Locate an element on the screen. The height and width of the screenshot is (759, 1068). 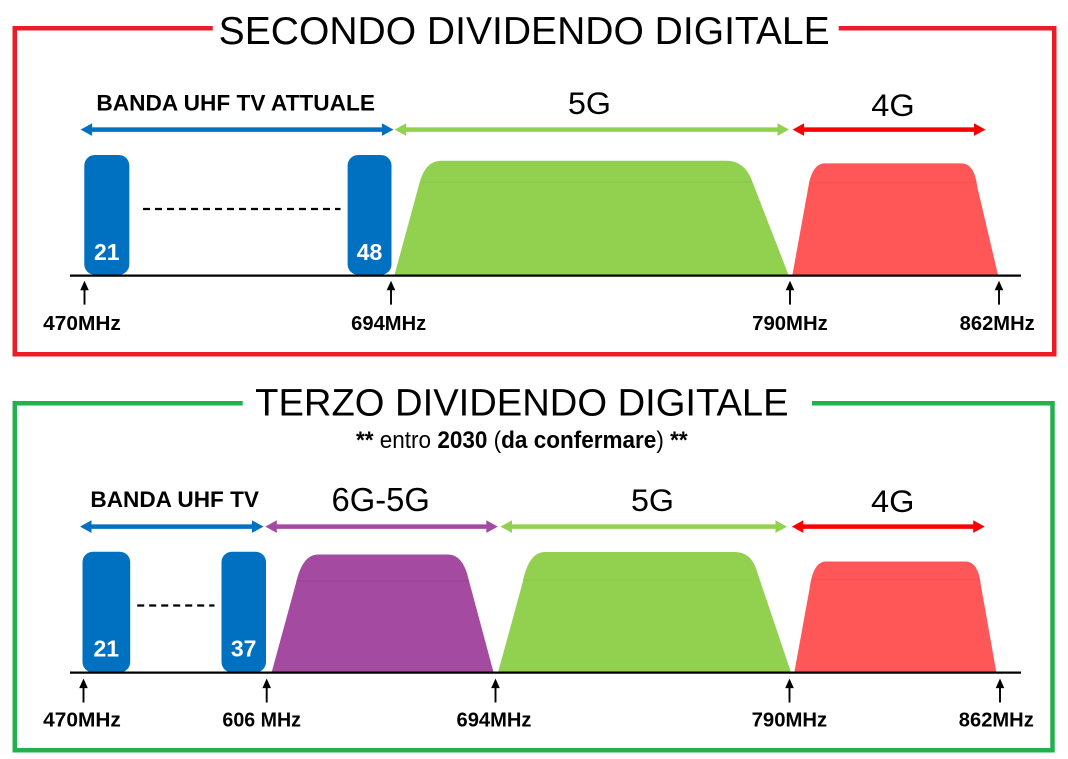
svg-text:** entro 2030 (da confermare): ** entro 2030 (da confermare) ** is located at coordinates (522, 440).